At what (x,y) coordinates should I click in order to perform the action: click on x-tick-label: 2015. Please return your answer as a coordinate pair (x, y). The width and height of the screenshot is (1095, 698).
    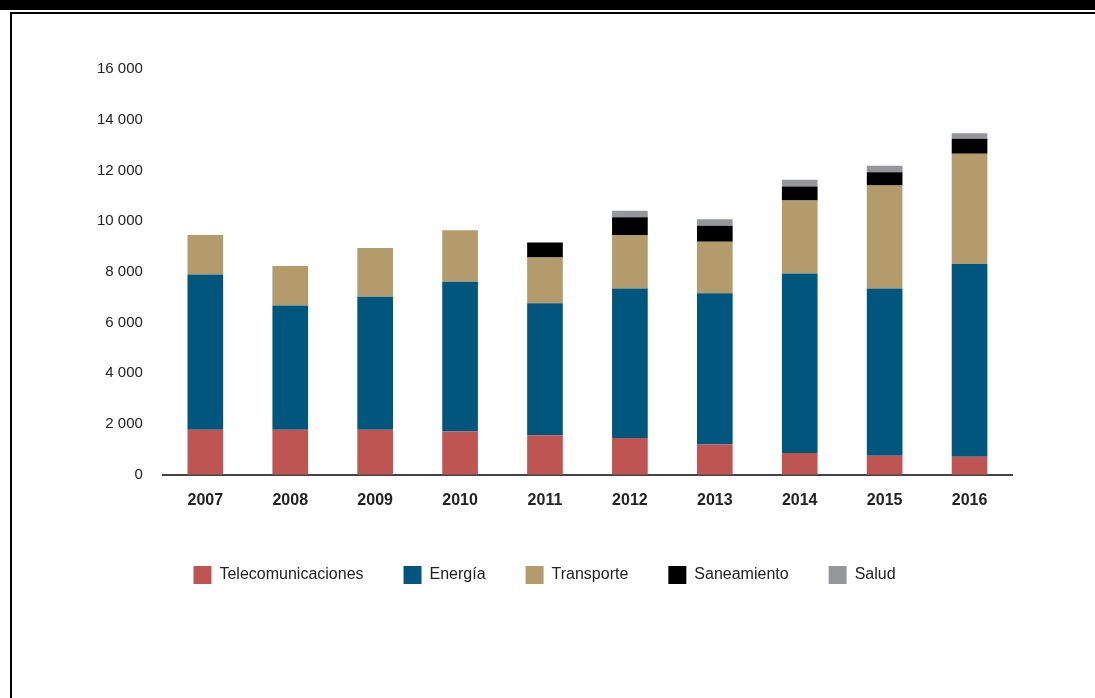
    Looking at the image, I should click on (884, 499).